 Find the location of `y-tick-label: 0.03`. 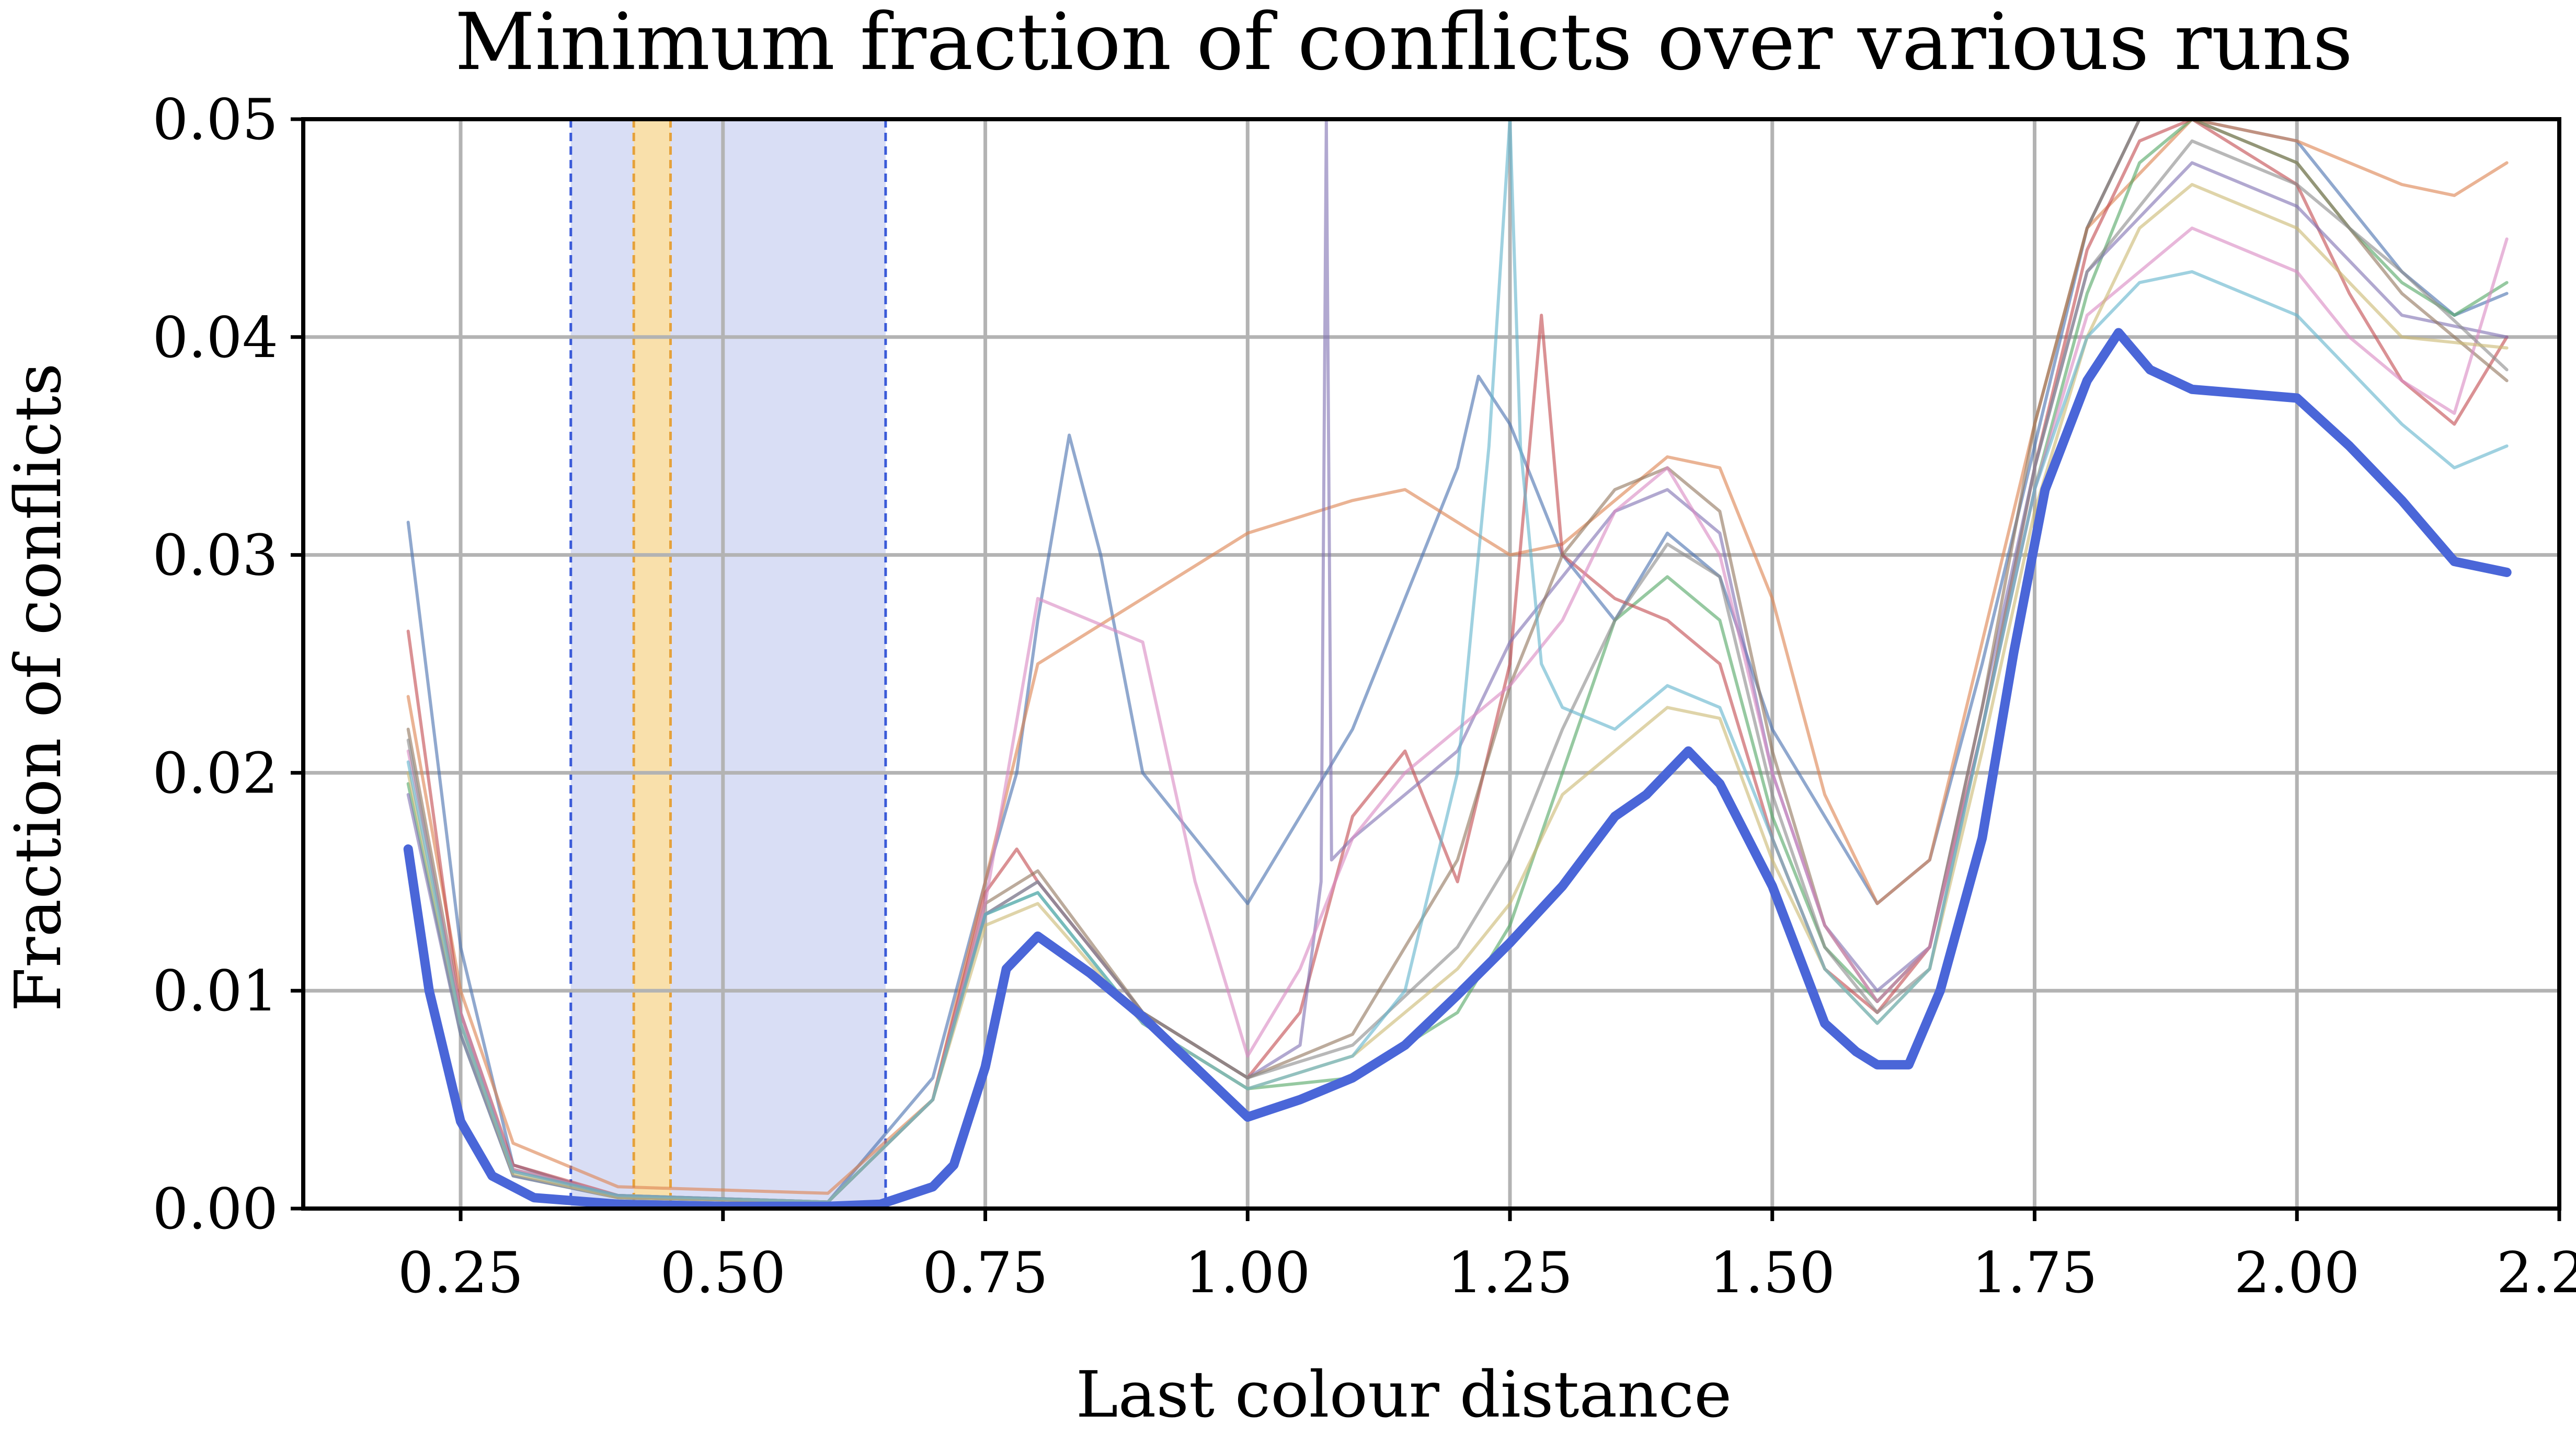

y-tick-label: 0.03 is located at coordinates (215, 556).